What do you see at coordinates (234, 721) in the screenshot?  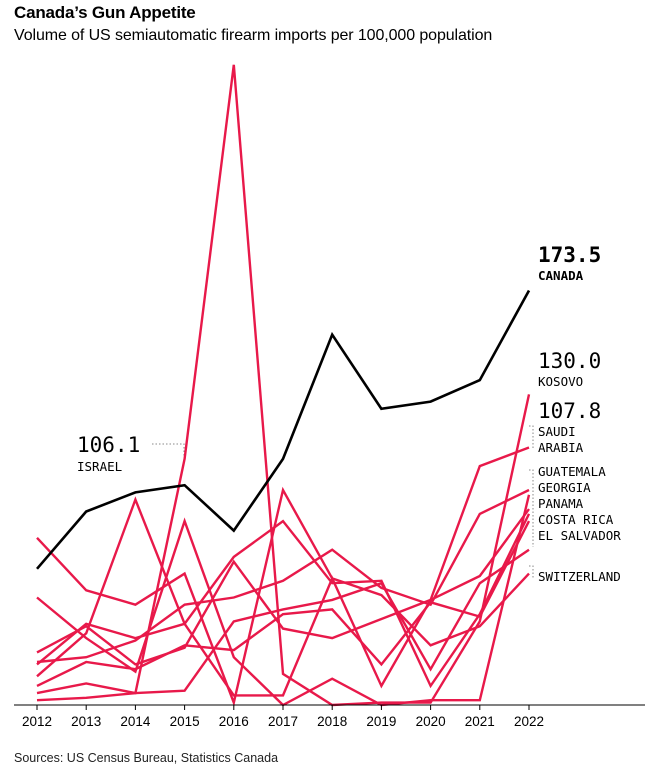 I see `x-tick-label-2016: 2016` at bounding box center [234, 721].